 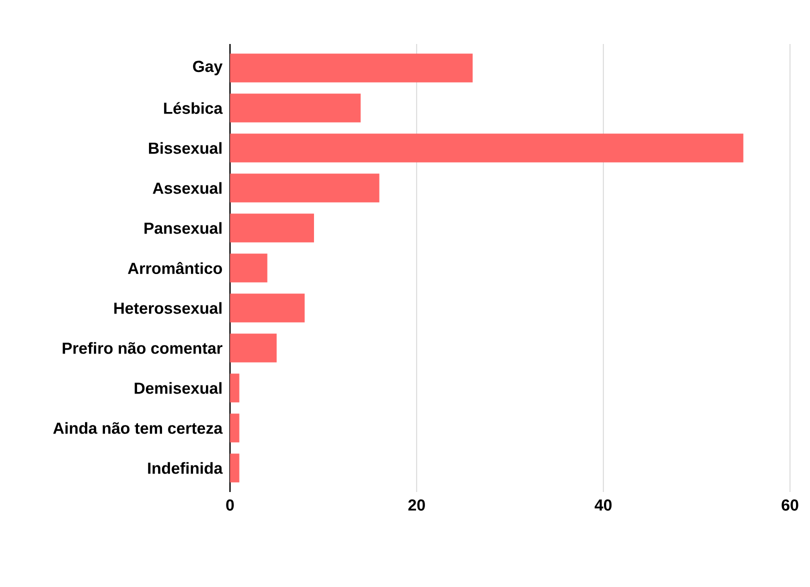 What do you see at coordinates (138, 428) in the screenshot?
I see `y-tick-label: Ainda não tem certeza` at bounding box center [138, 428].